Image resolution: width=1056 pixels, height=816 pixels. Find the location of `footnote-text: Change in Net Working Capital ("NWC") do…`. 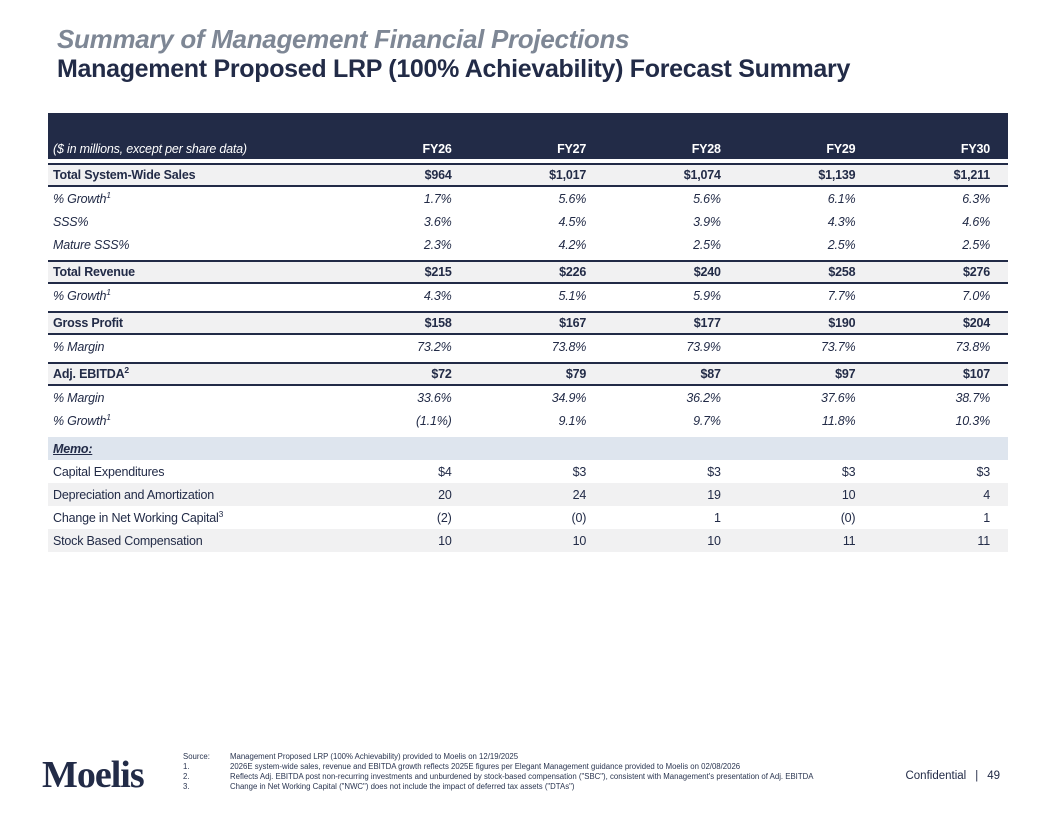

footnote-text: Change in Net Working Capital ("NWC") do… is located at coordinates (402, 786).